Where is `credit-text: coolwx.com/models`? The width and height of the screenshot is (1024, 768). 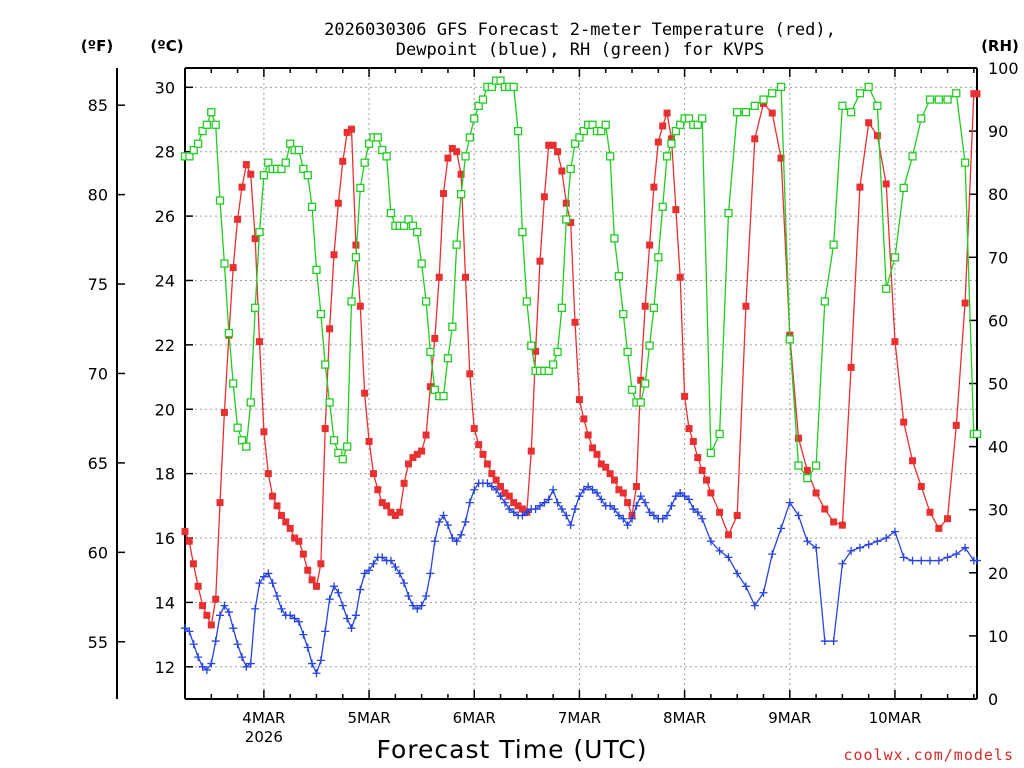 credit-text: coolwx.com/models is located at coordinates (928, 755).